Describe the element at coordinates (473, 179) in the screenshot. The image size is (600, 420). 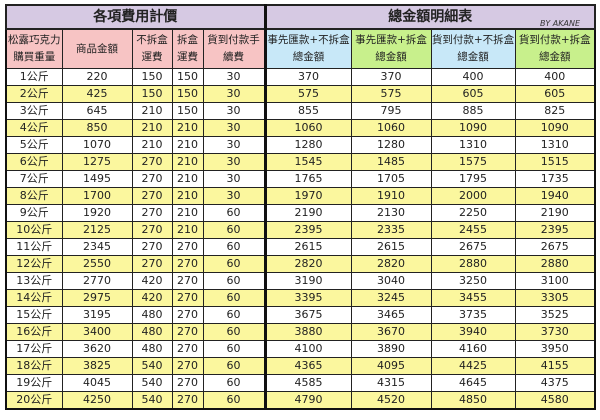
I see `value-cell: 1795` at that location.